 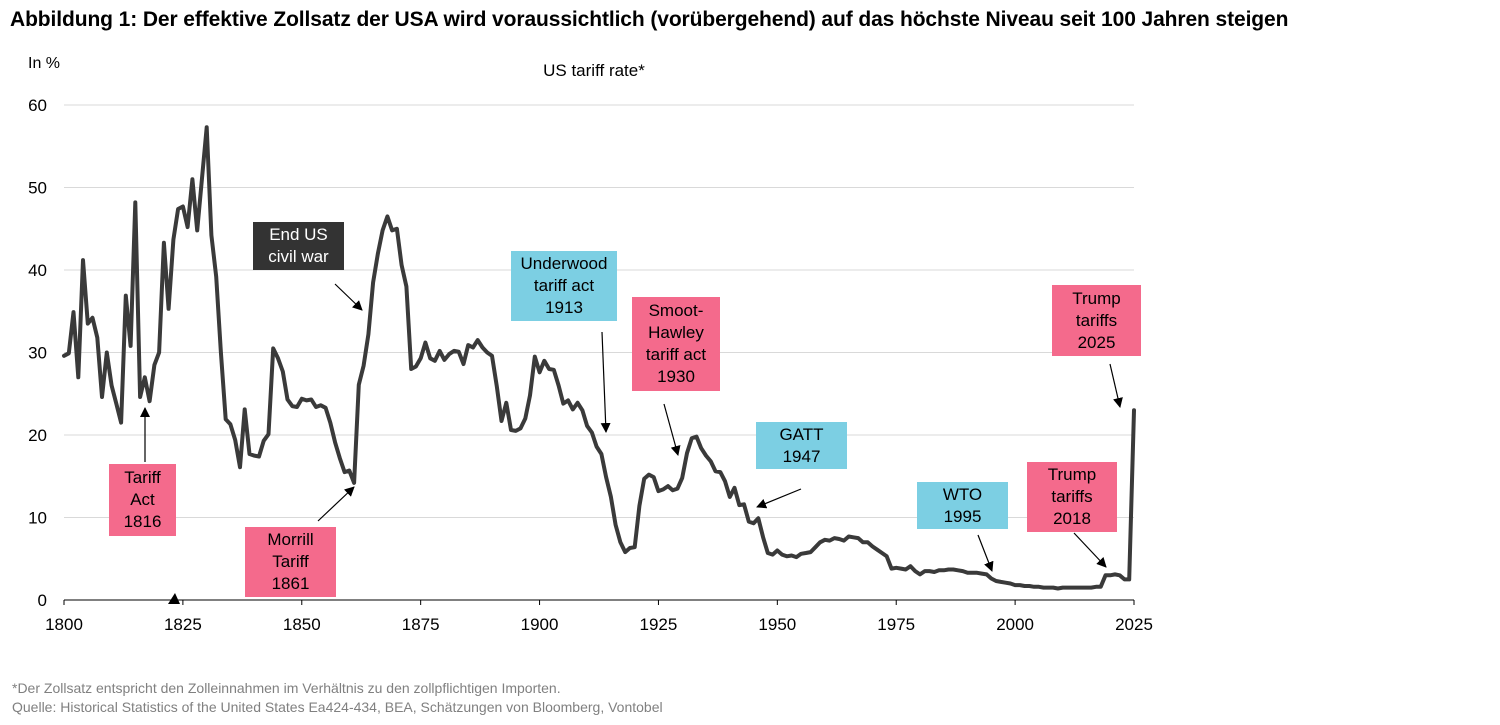 I want to click on annotation-morrill-1861: Morrill Tariff 1861, so click(x=290, y=562).